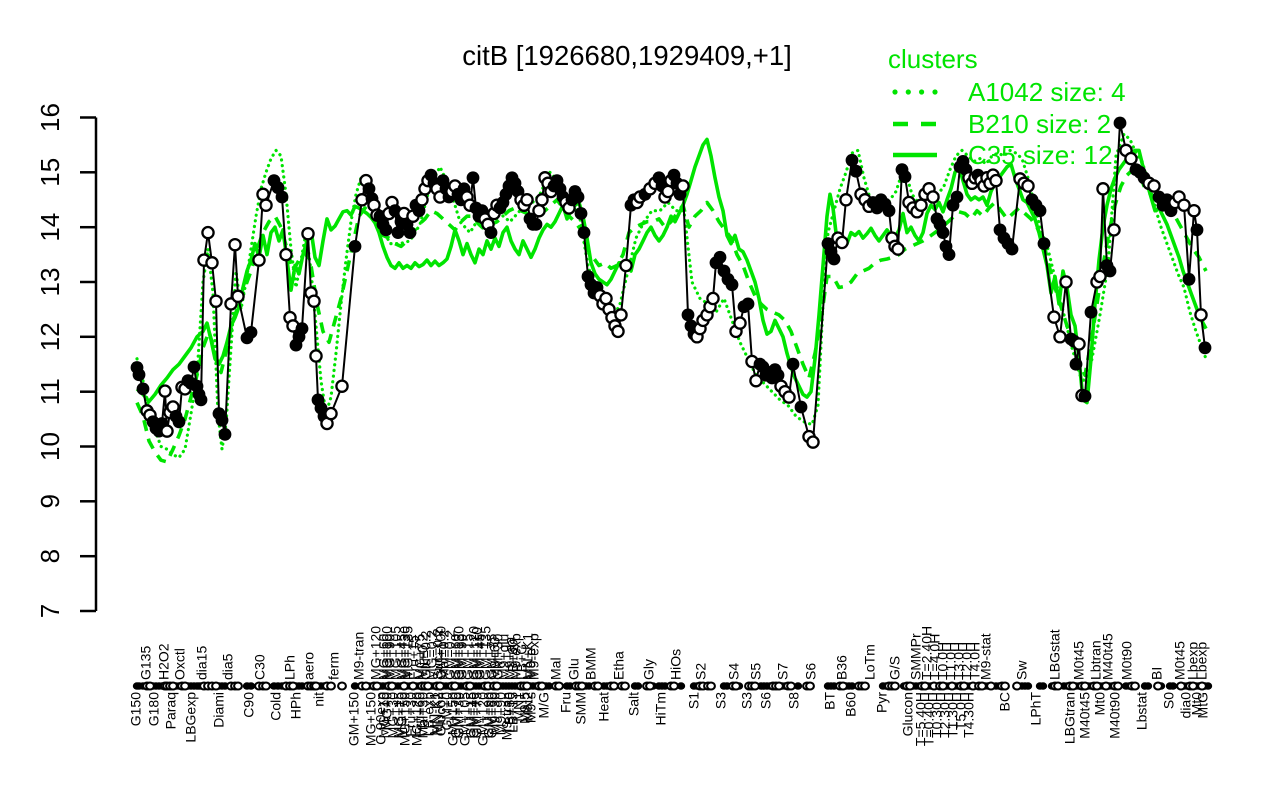 This screenshot has width=1280, height=805. What do you see at coordinates (390, 656) in the screenshot?
I see `svg-text: MG+90` at bounding box center [390, 656].